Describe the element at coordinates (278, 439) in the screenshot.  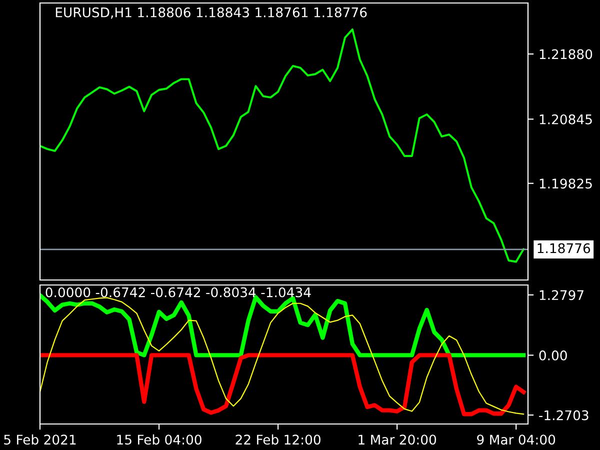
I see `x-tick-label: 22 Feb 12:00` at that location.